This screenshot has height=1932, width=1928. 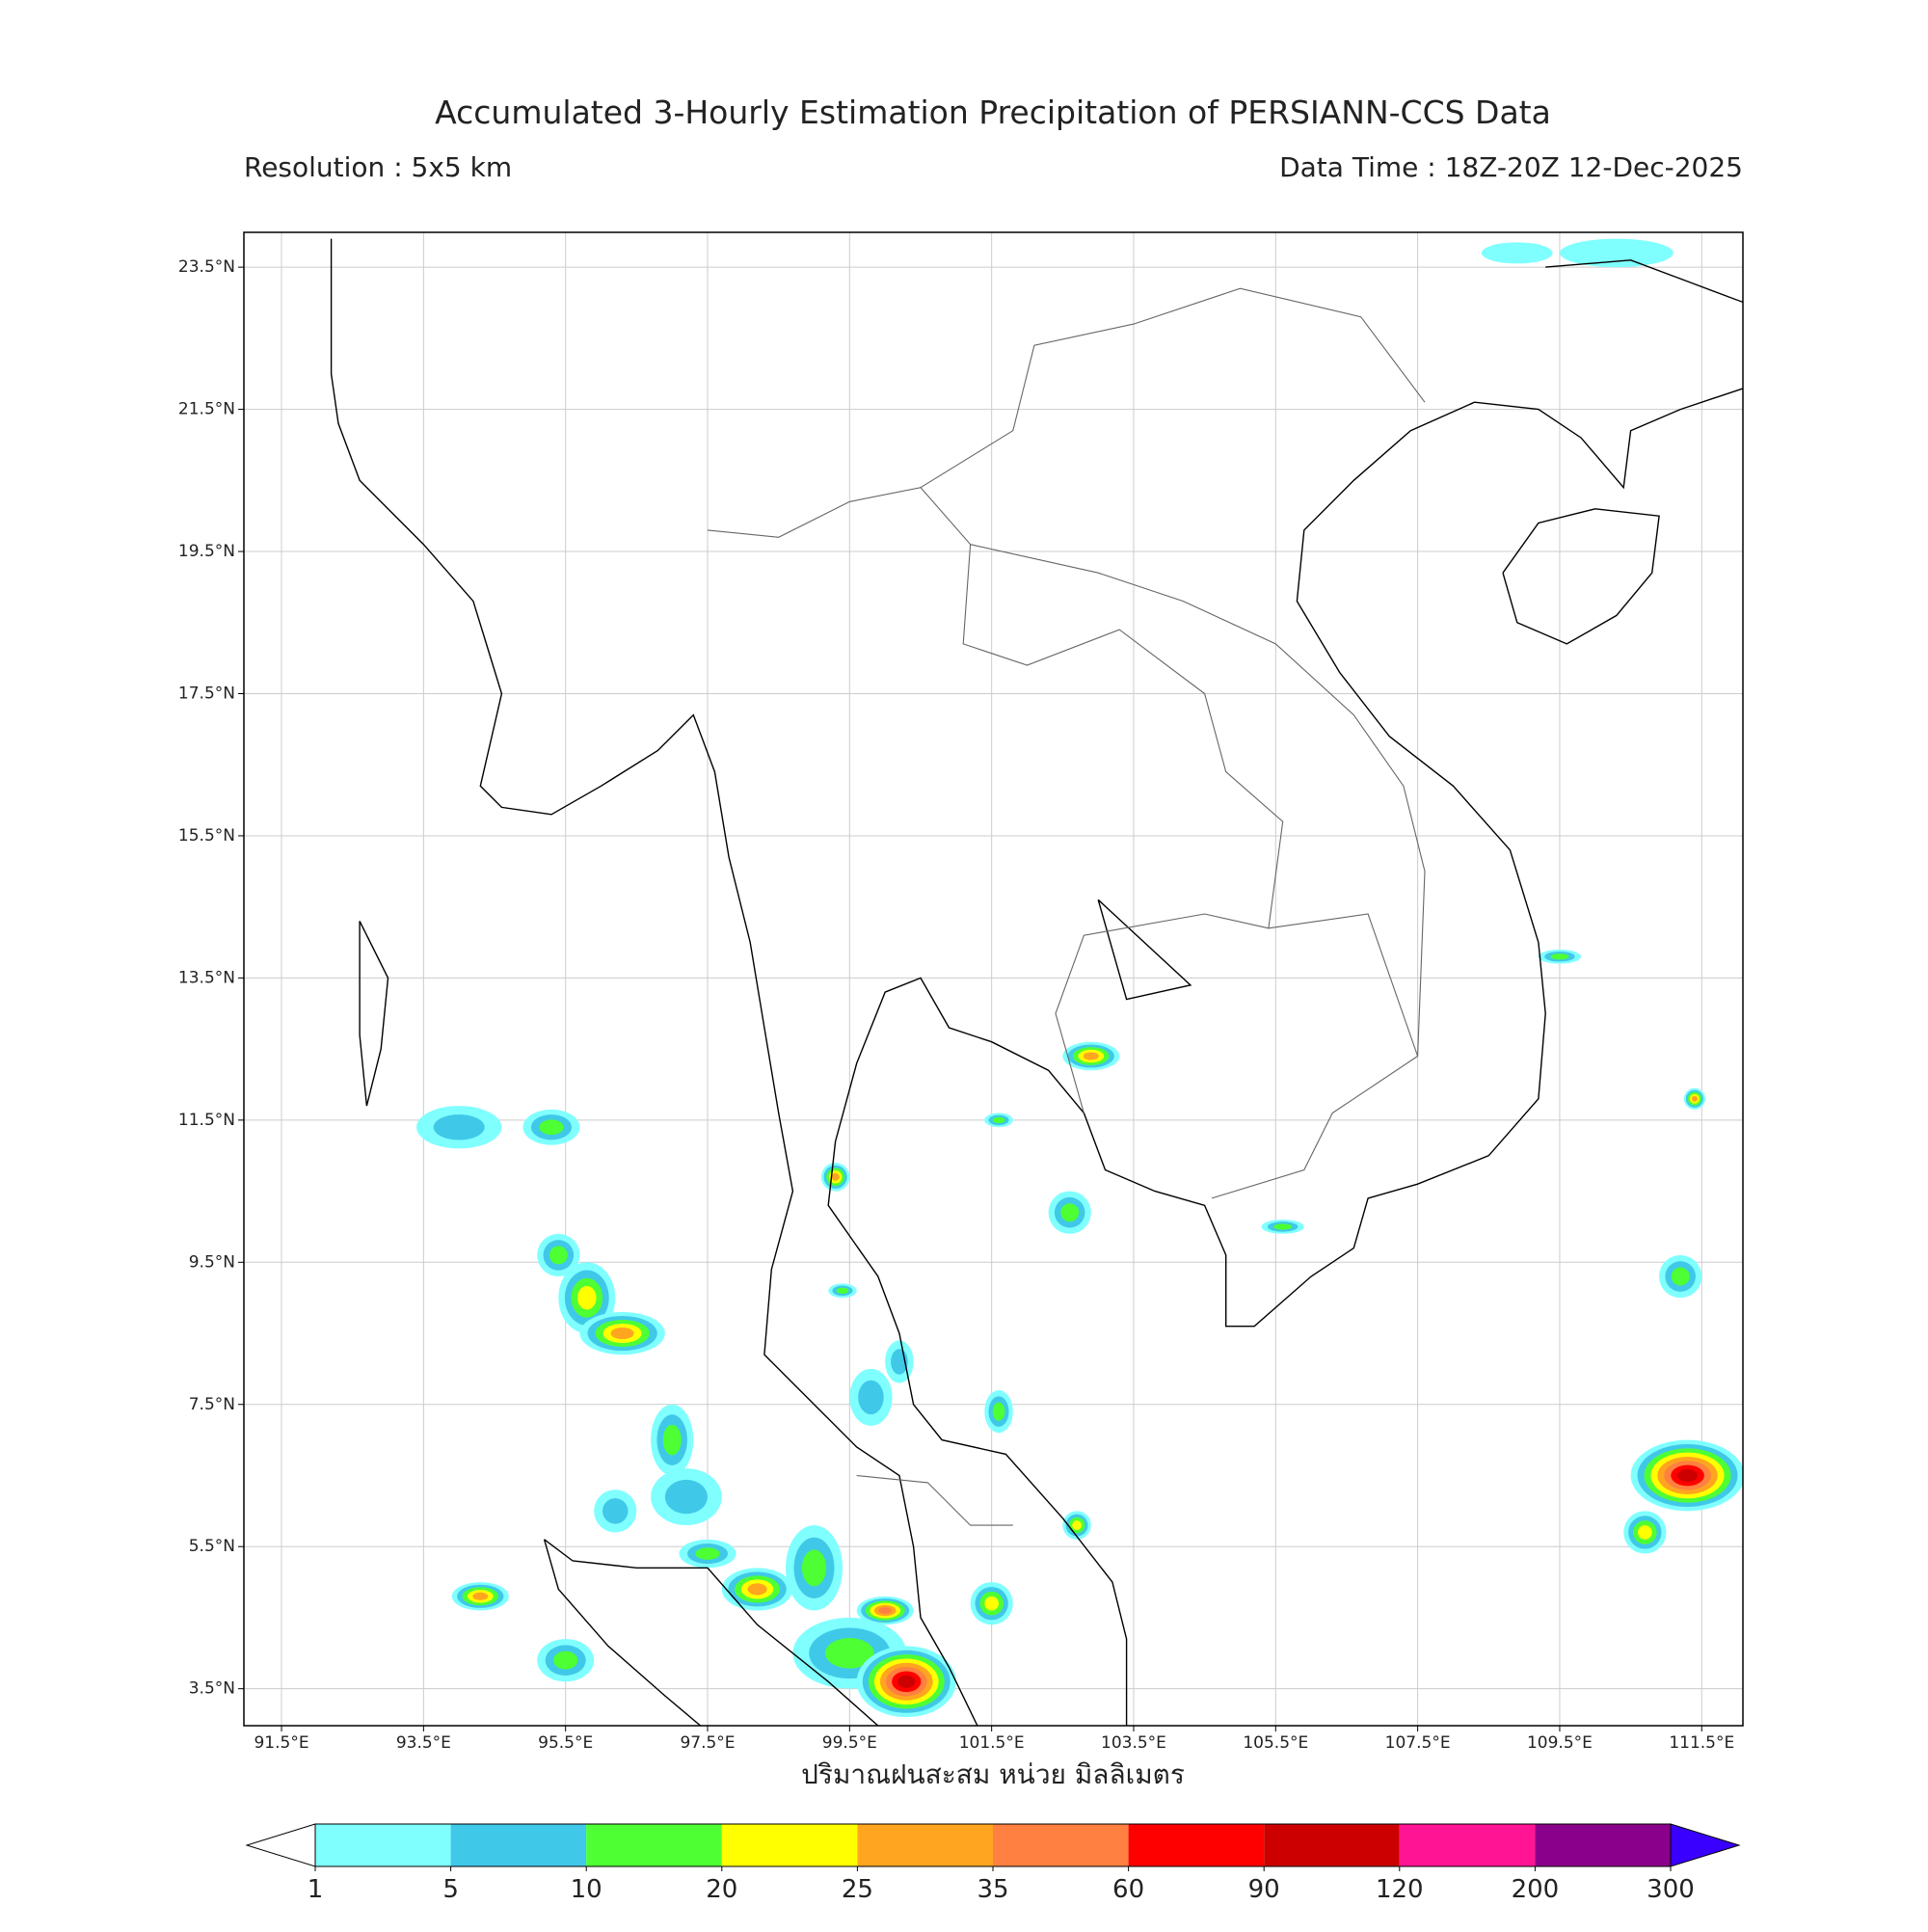 I want to click on colorbar-tick-label: 1, so click(x=316, y=1890).